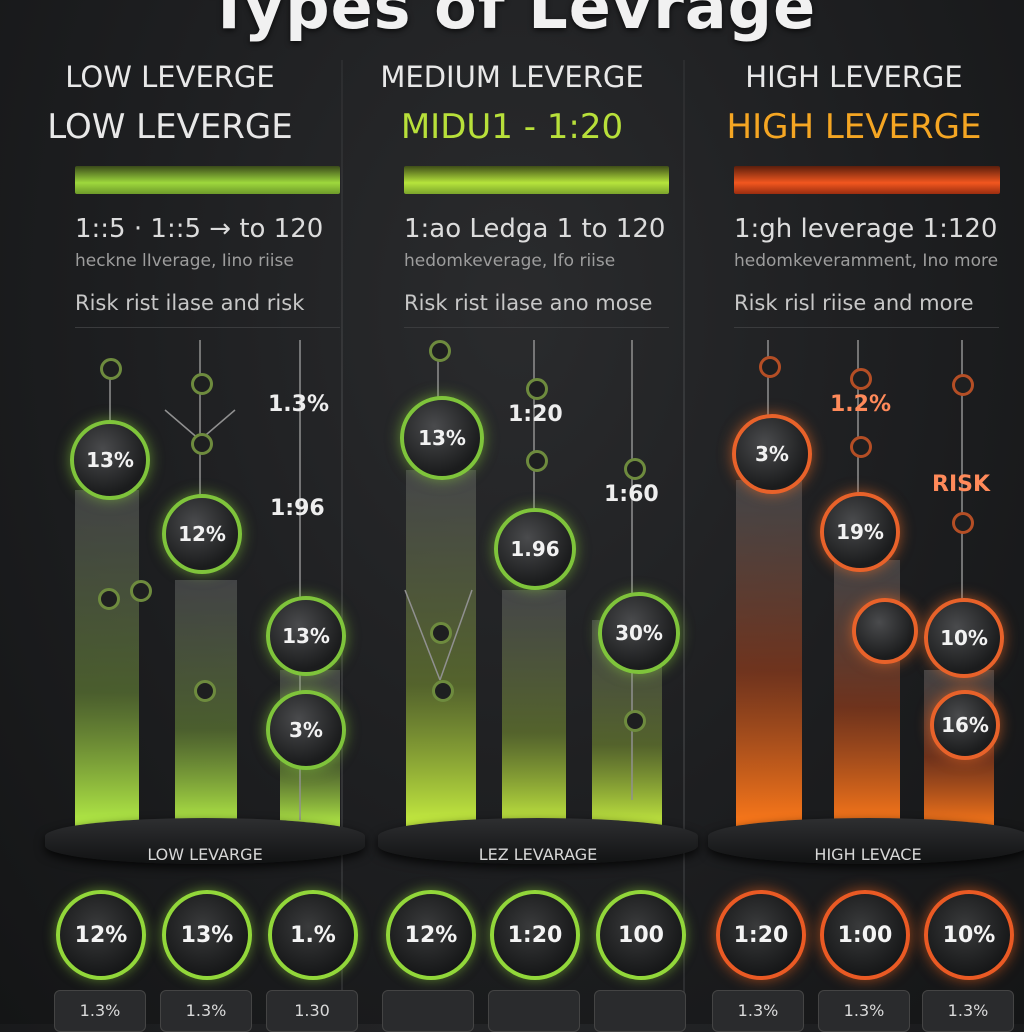 This screenshot has height=1032, width=1024. What do you see at coordinates (854, 127) in the screenshot?
I see `column-subheader: HIGH LEVERGE` at bounding box center [854, 127].